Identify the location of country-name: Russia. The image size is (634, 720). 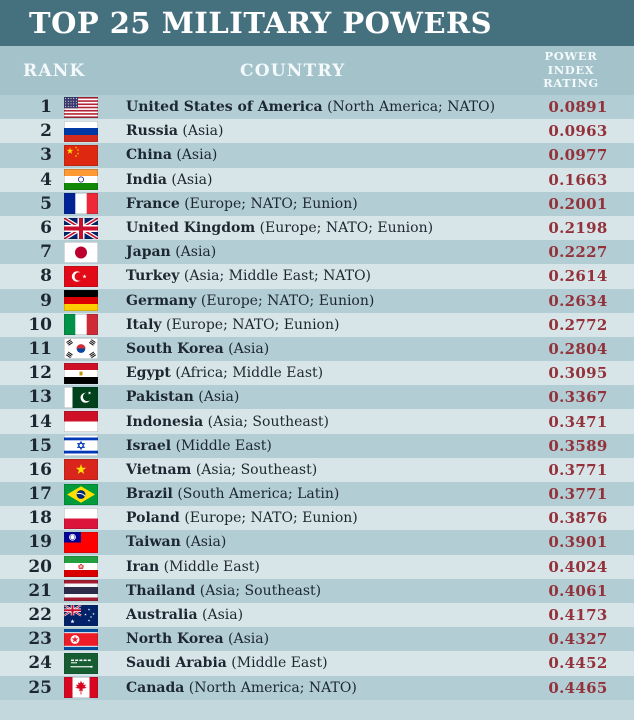
(152, 131).